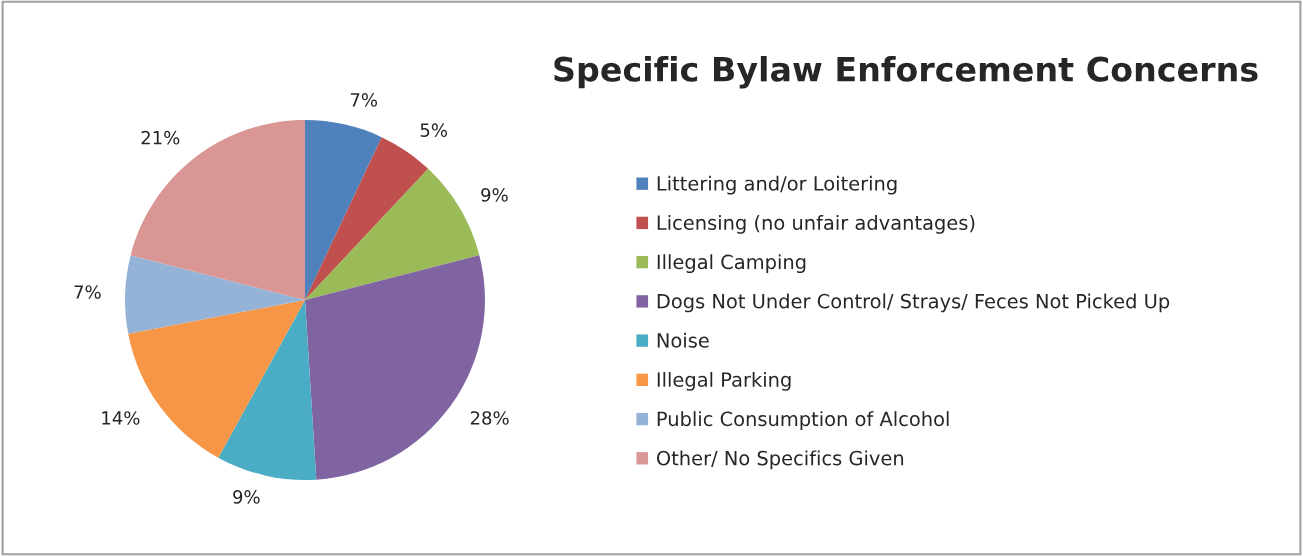 The width and height of the screenshot is (1303, 556). I want to click on legend-label: Public Consumption of Alcohol, so click(803, 420).